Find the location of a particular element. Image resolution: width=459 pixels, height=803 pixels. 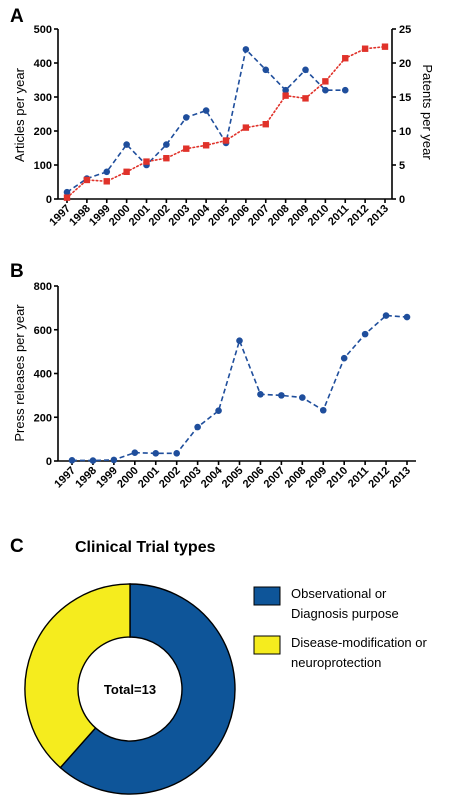

chart-b-ylabel: Press releases per year is located at coordinates (19, 373).